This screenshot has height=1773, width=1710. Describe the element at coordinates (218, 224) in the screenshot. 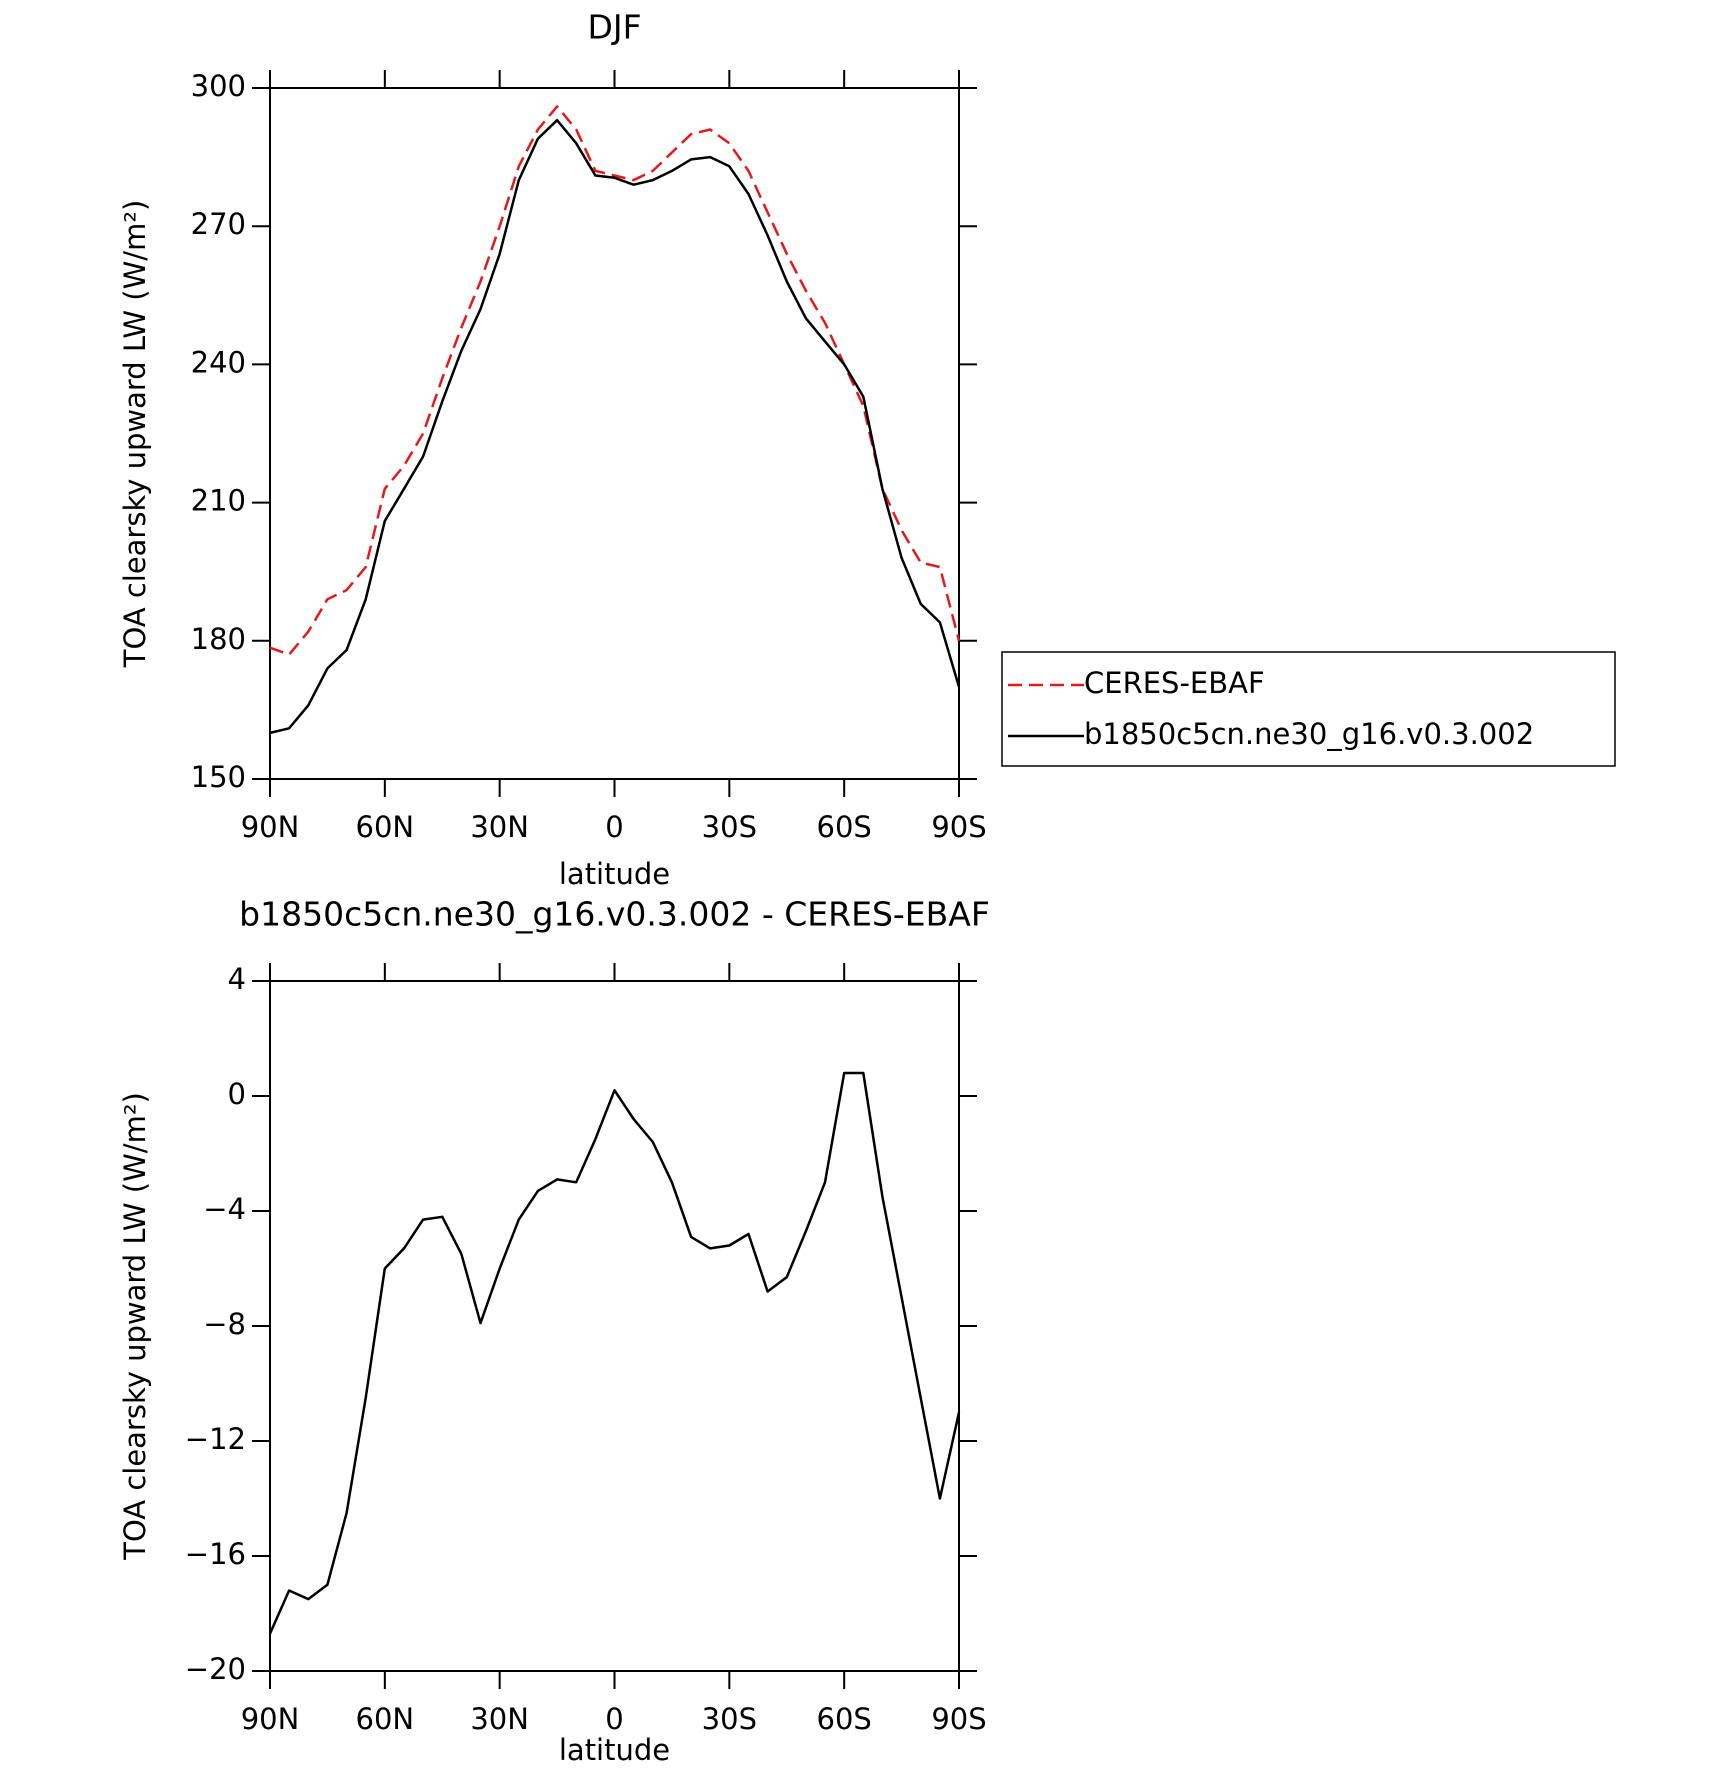

I see `y-tick-label: 270` at that location.